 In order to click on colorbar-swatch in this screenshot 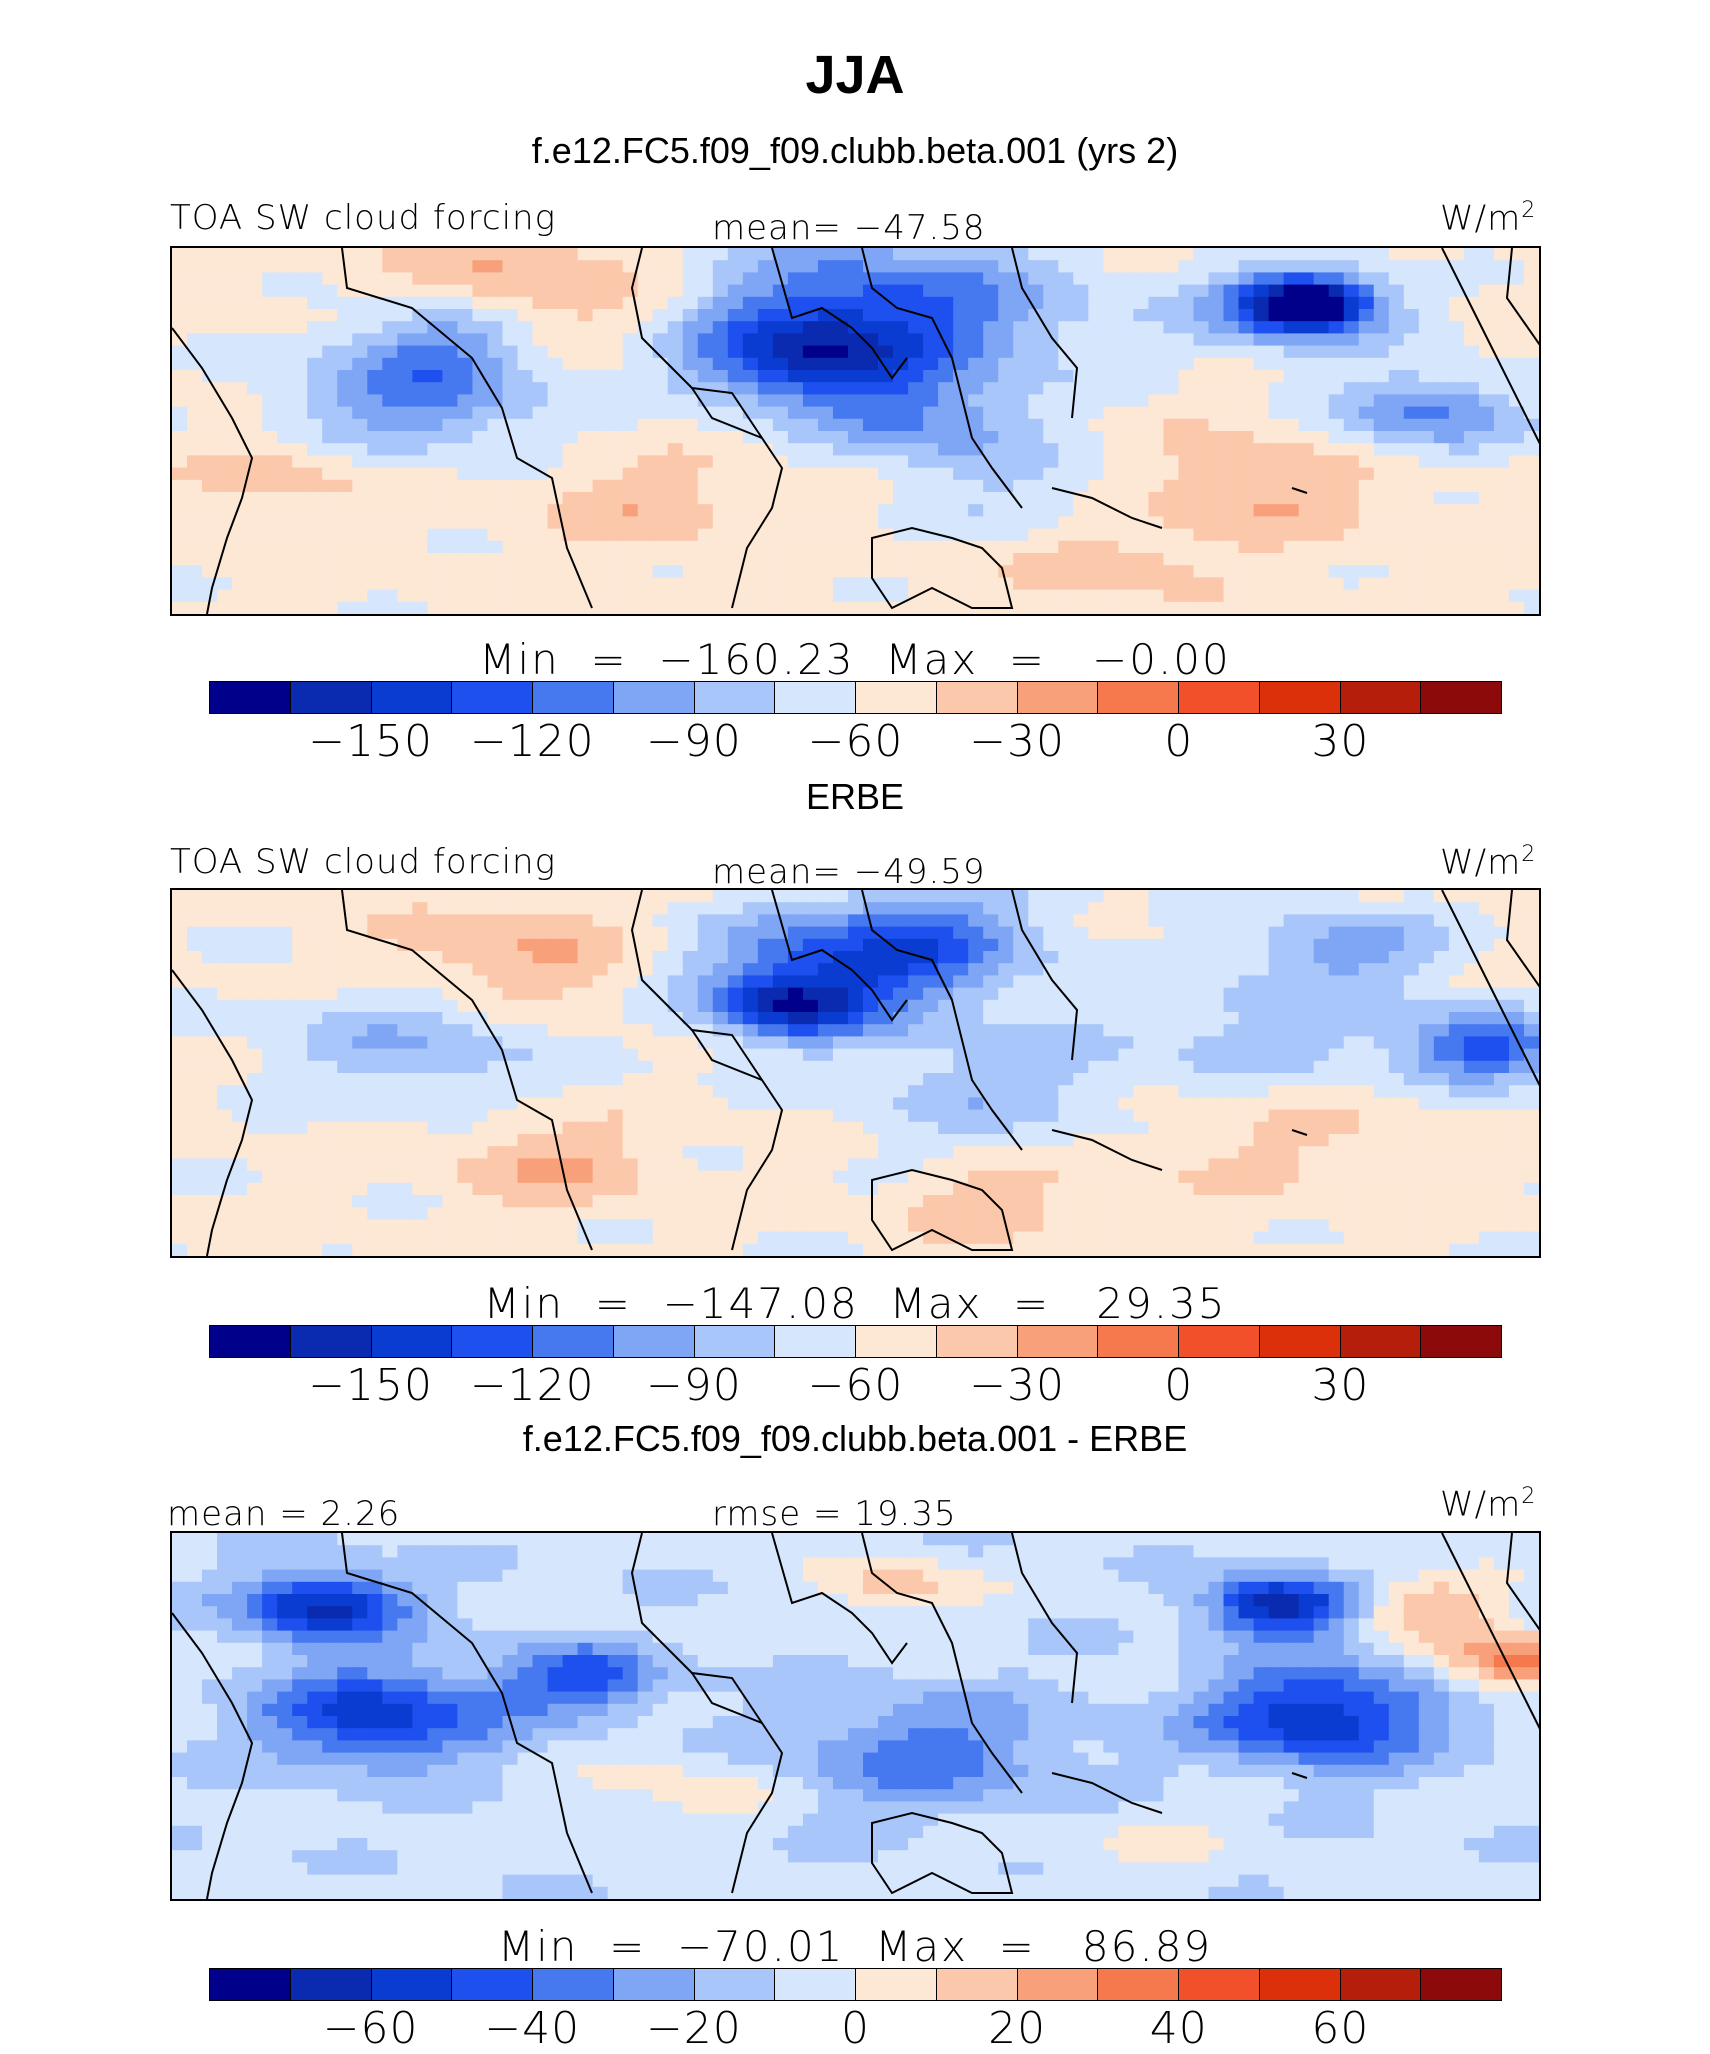, I will do `click(1219, 697)`.